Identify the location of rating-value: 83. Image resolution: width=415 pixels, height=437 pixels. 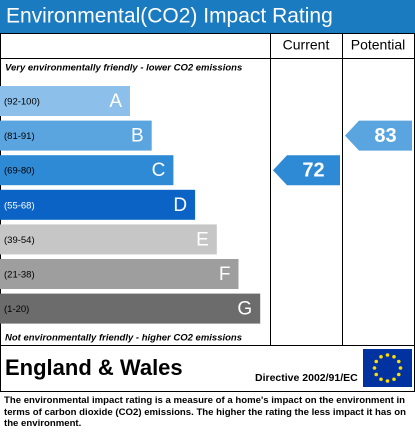
(385, 136).